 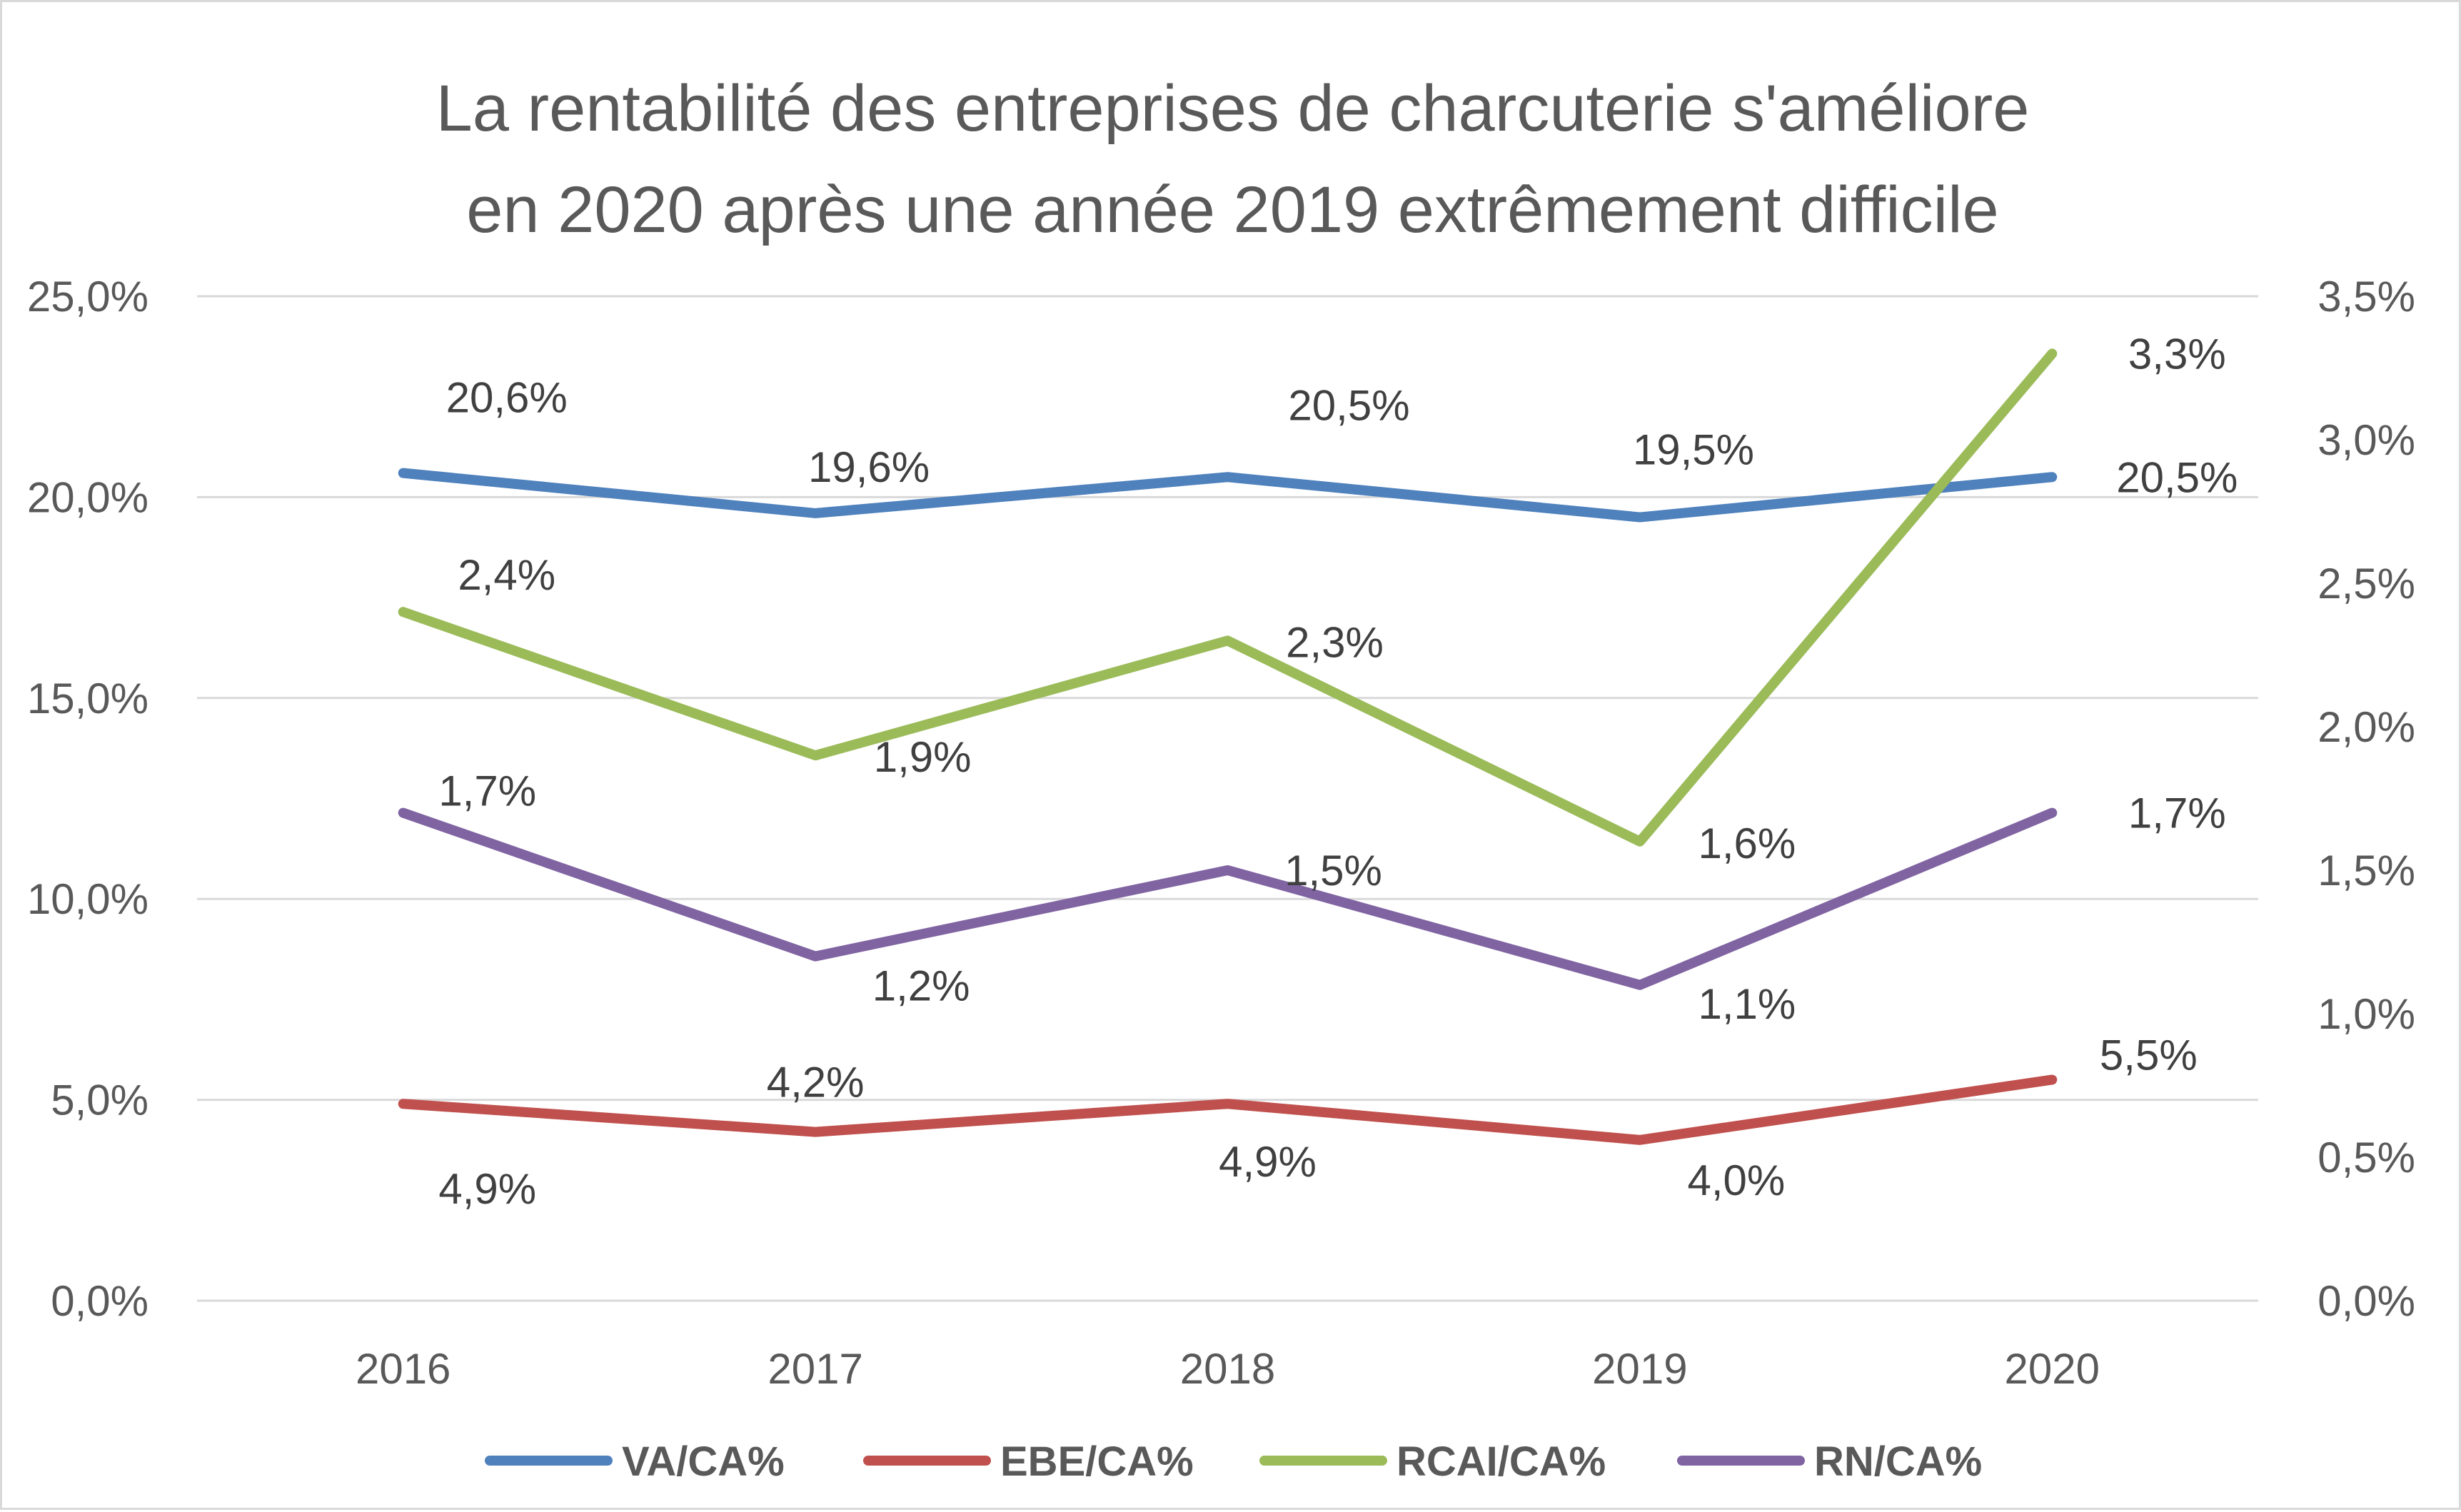 What do you see at coordinates (1333, 870) in the screenshot?
I see `data-label: 1,5%` at bounding box center [1333, 870].